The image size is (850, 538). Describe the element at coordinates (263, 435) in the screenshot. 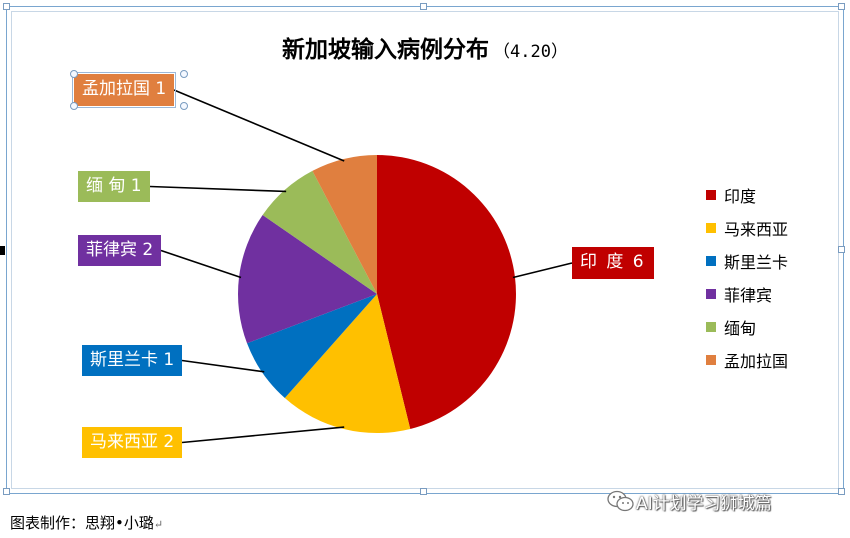

I see `leader-line-malaysia` at that location.